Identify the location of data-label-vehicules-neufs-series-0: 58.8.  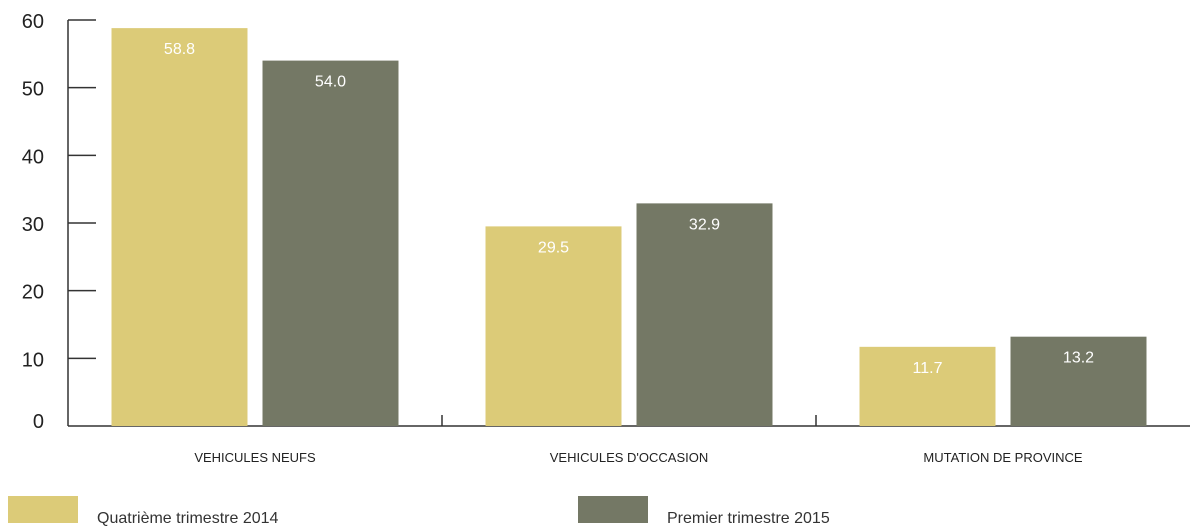
(179, 49).